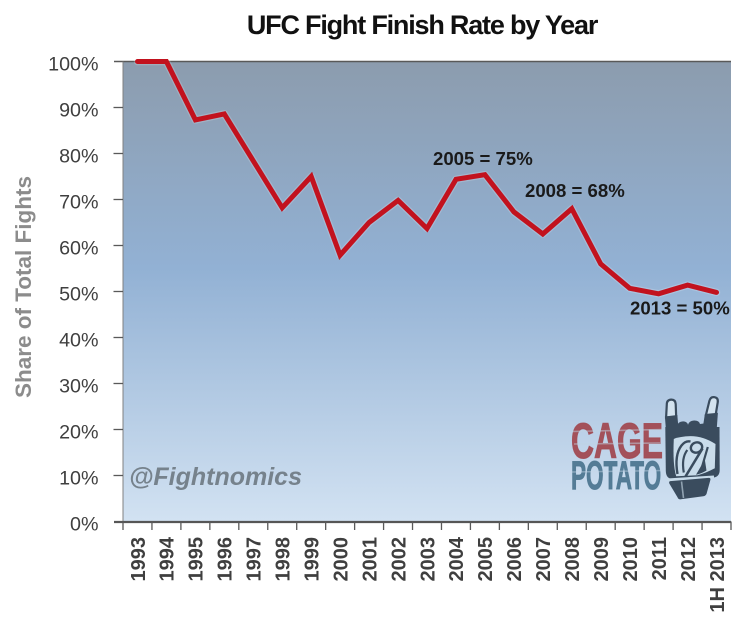 The image size is (754, 621). What do you see at coordinates (573, 559) in the screenshot?
I see `svg-text: 2008` at bounding box center [573, 559].